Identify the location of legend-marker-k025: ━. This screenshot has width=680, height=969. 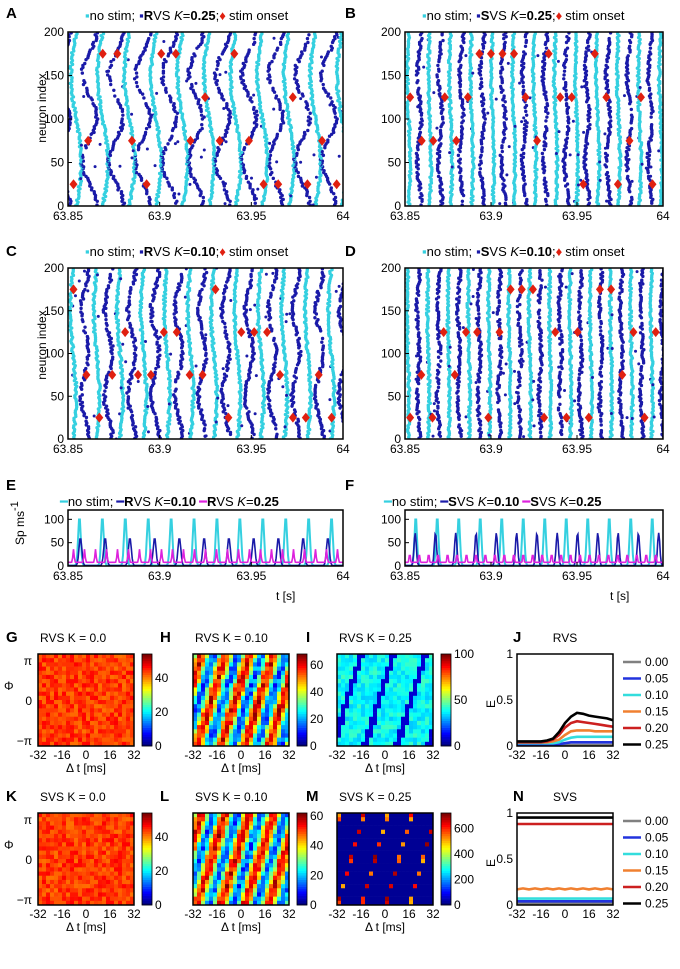
(202, 501).